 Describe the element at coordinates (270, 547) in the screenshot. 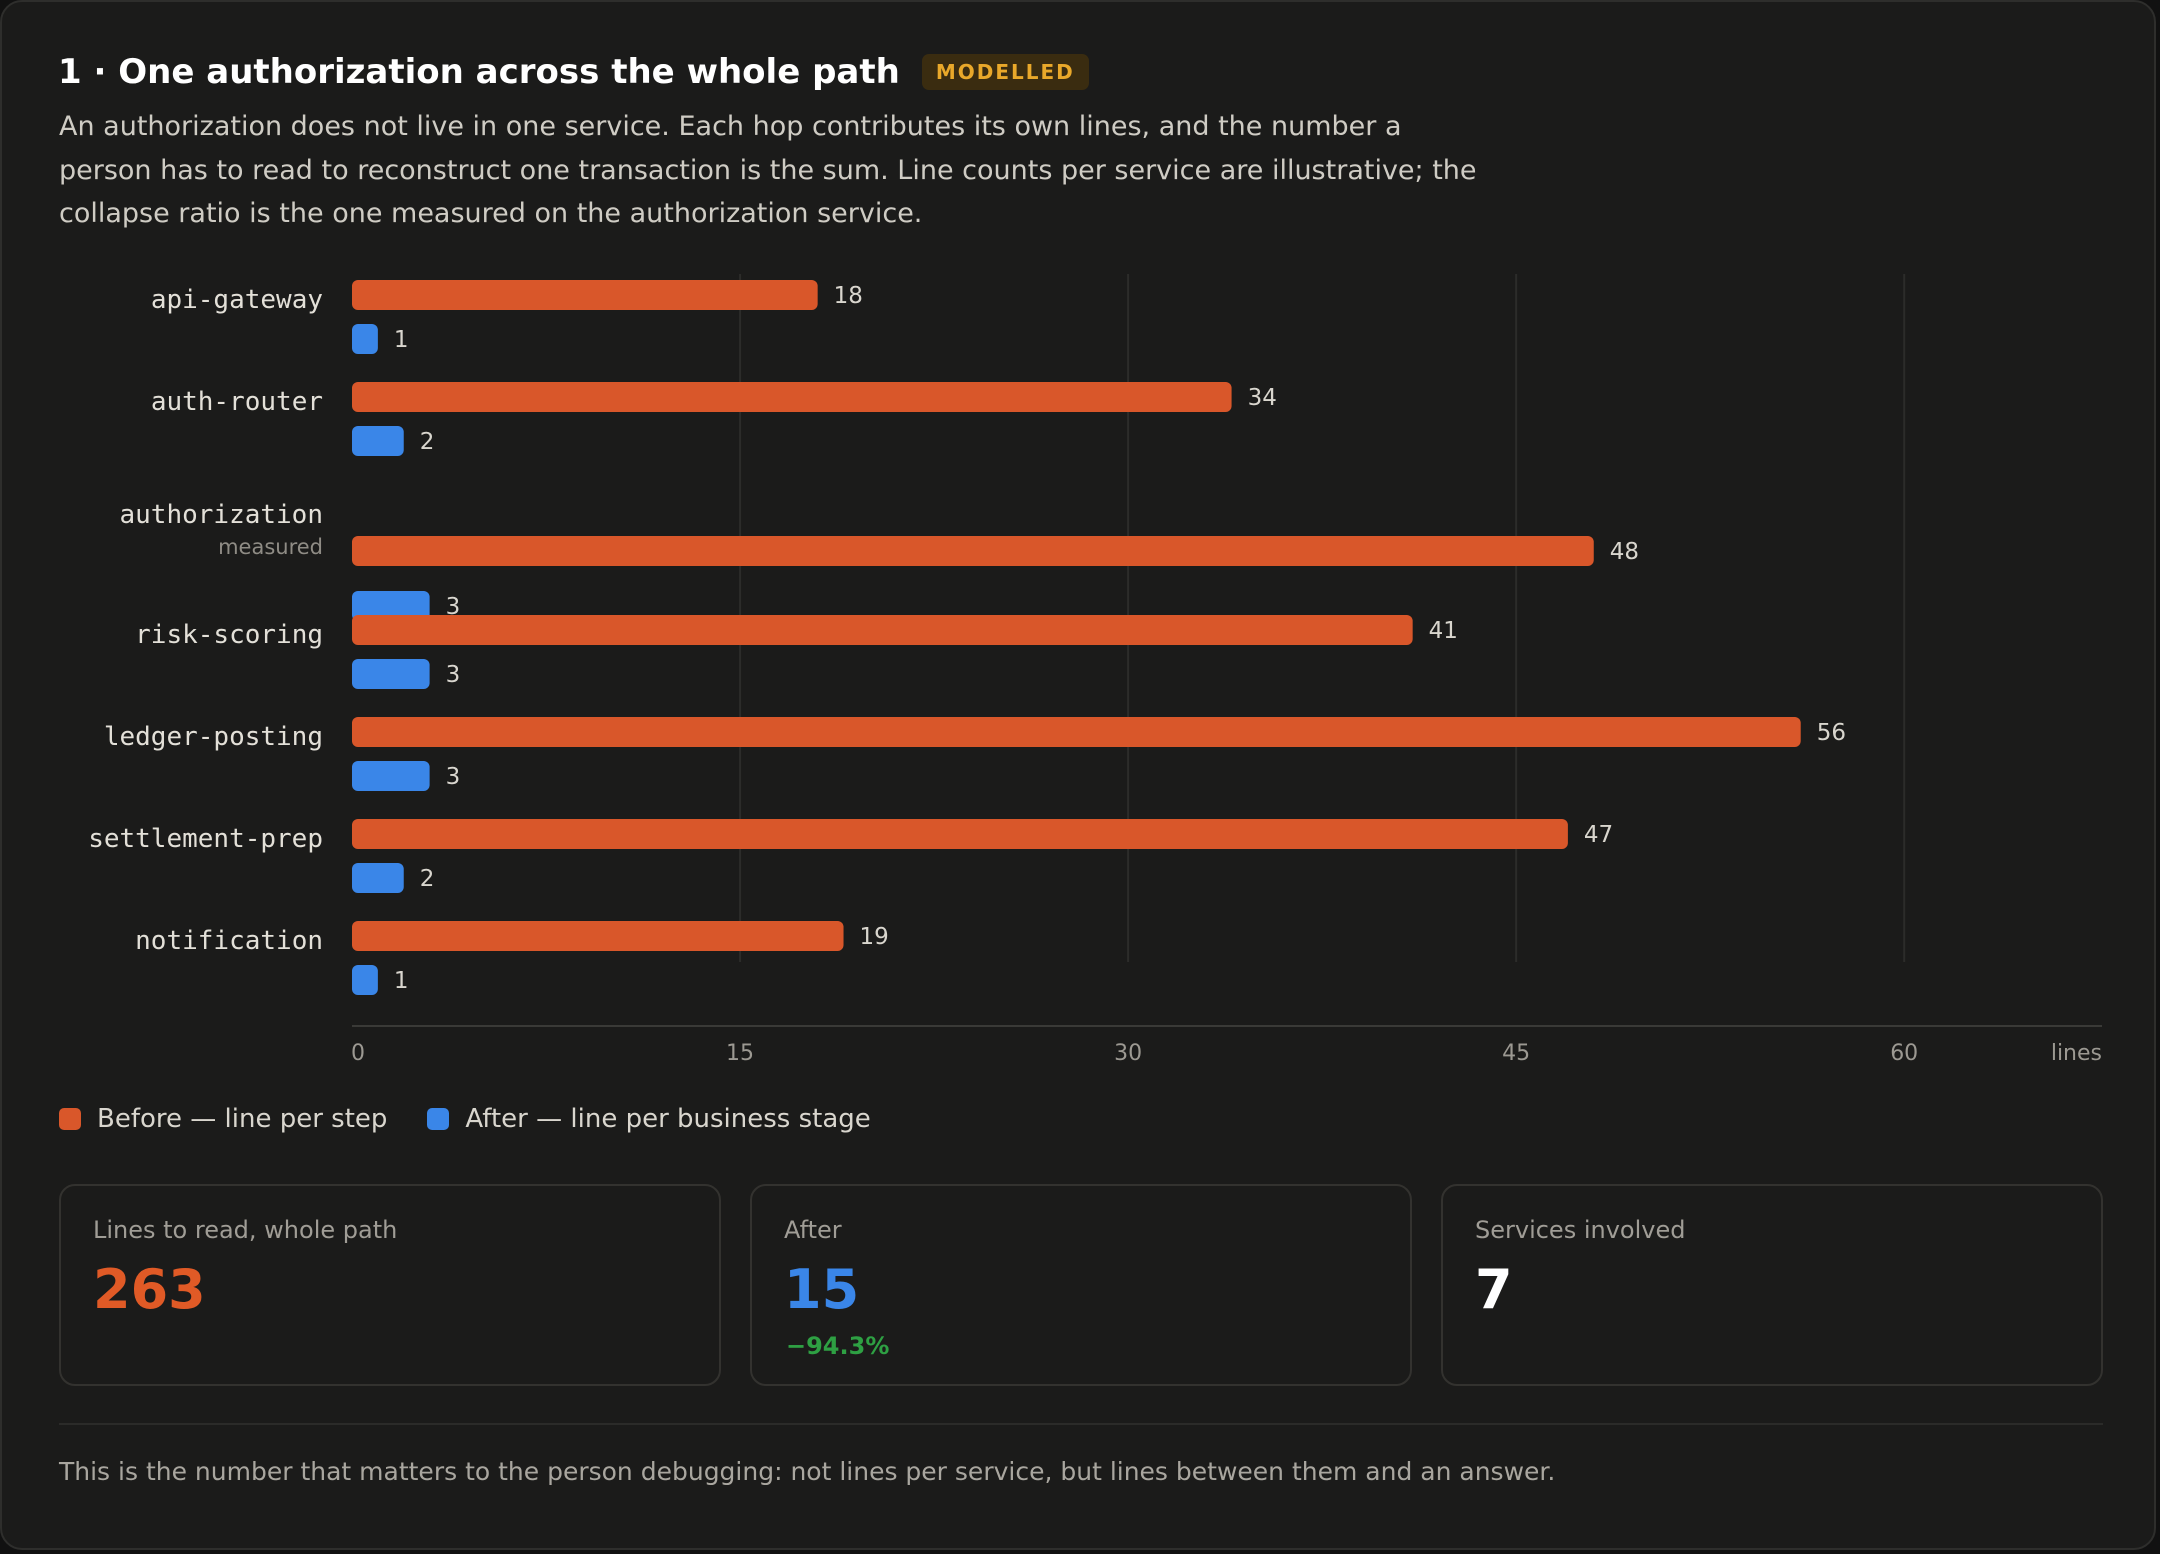

I see `category-note-authorization: measured` at that location.